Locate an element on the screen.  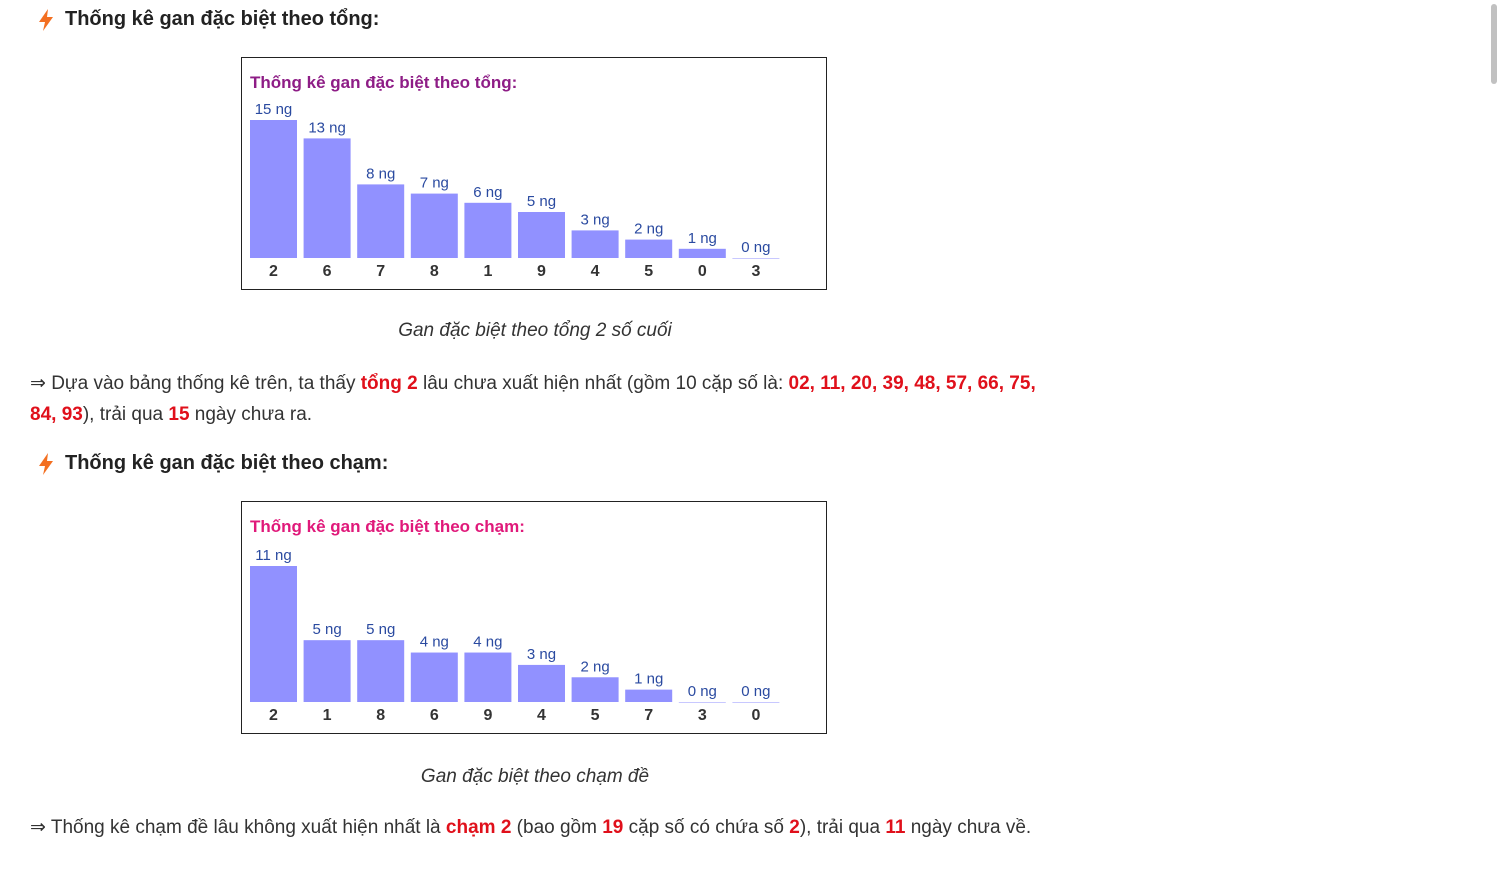
section-heading-text: Thống kê gan đặc biệt theo tổng: is located at coordinates (222, 19).